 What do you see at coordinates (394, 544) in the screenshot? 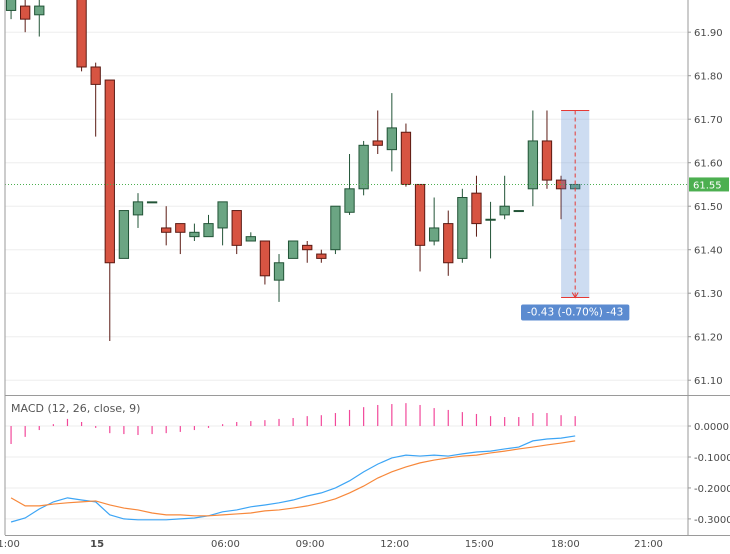
I see `x-tick-label: 12:00` at bounding box center [394, 544].